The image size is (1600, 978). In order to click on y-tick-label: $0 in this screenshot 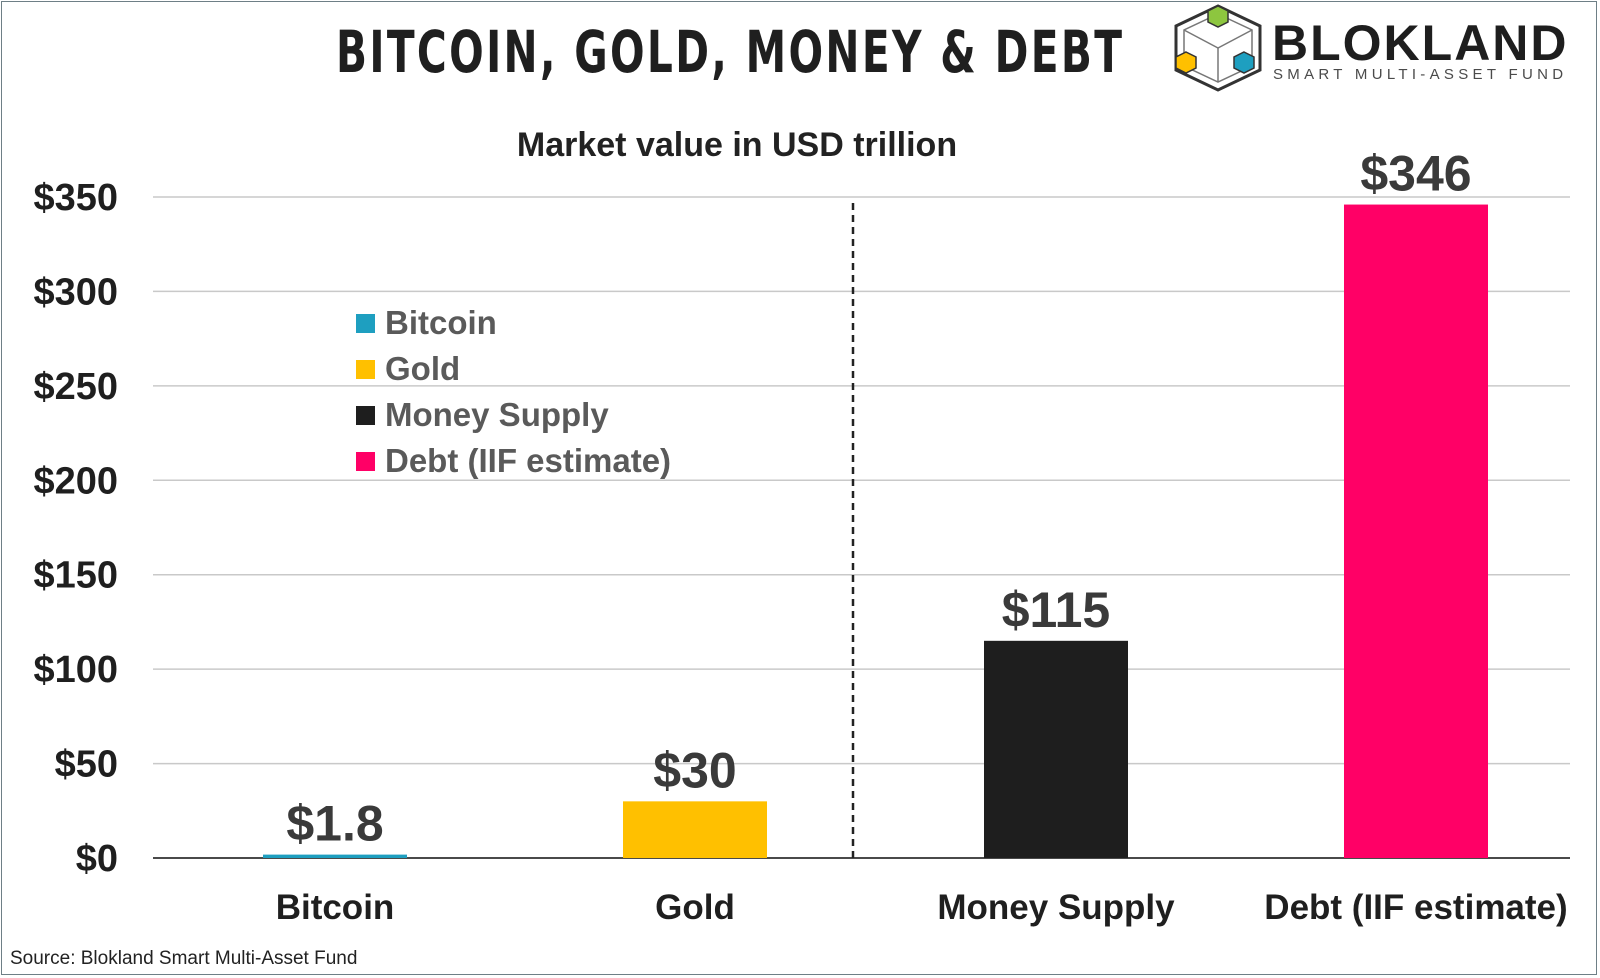, I will do `click(97, 859)`.